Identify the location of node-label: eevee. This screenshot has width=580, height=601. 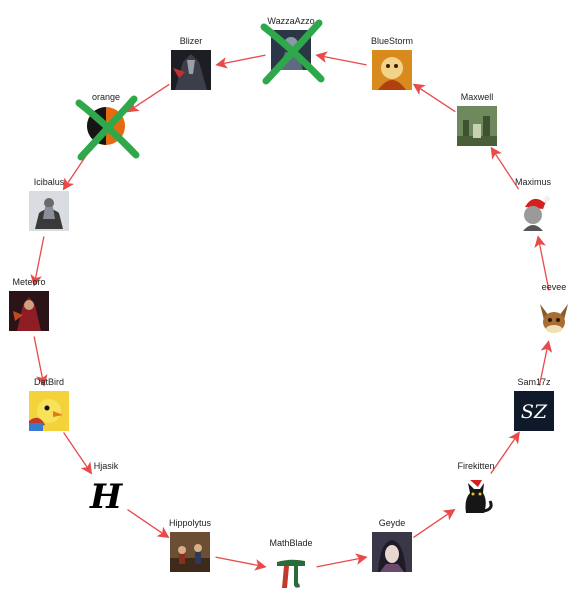
(554, 287).